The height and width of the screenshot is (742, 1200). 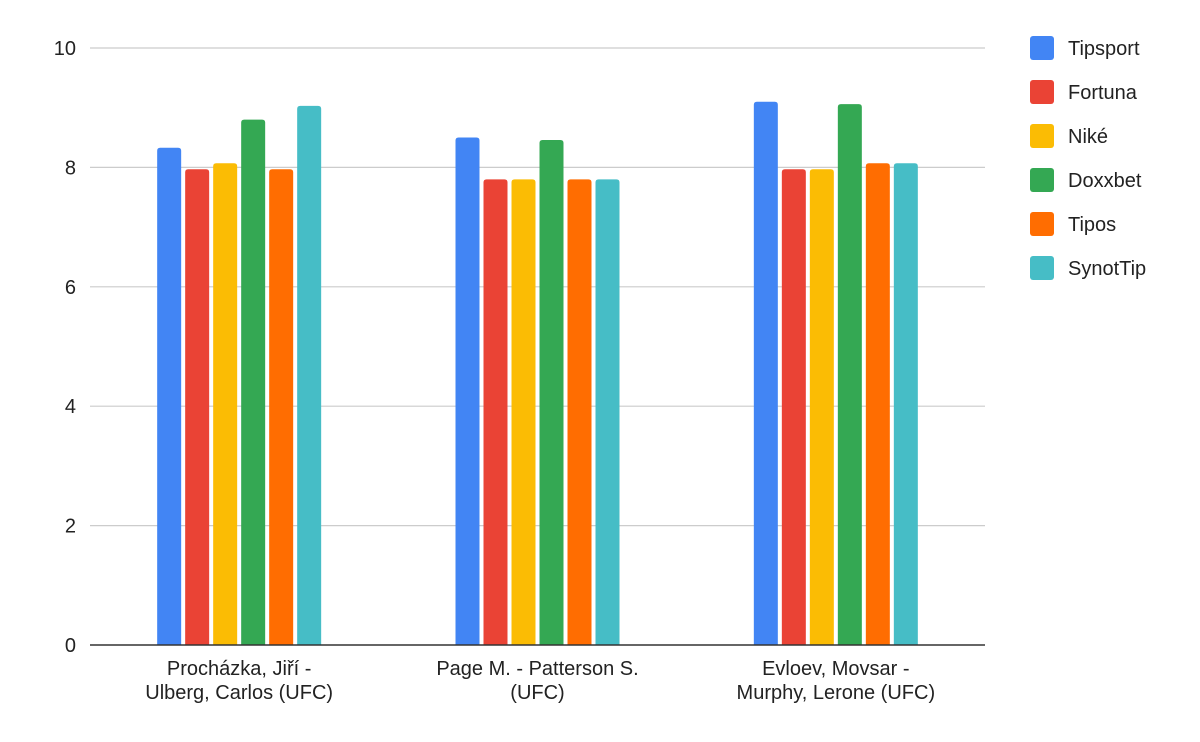 I want to click on legend-item-synottip: SynotTip, so click(x=1088, y=268).